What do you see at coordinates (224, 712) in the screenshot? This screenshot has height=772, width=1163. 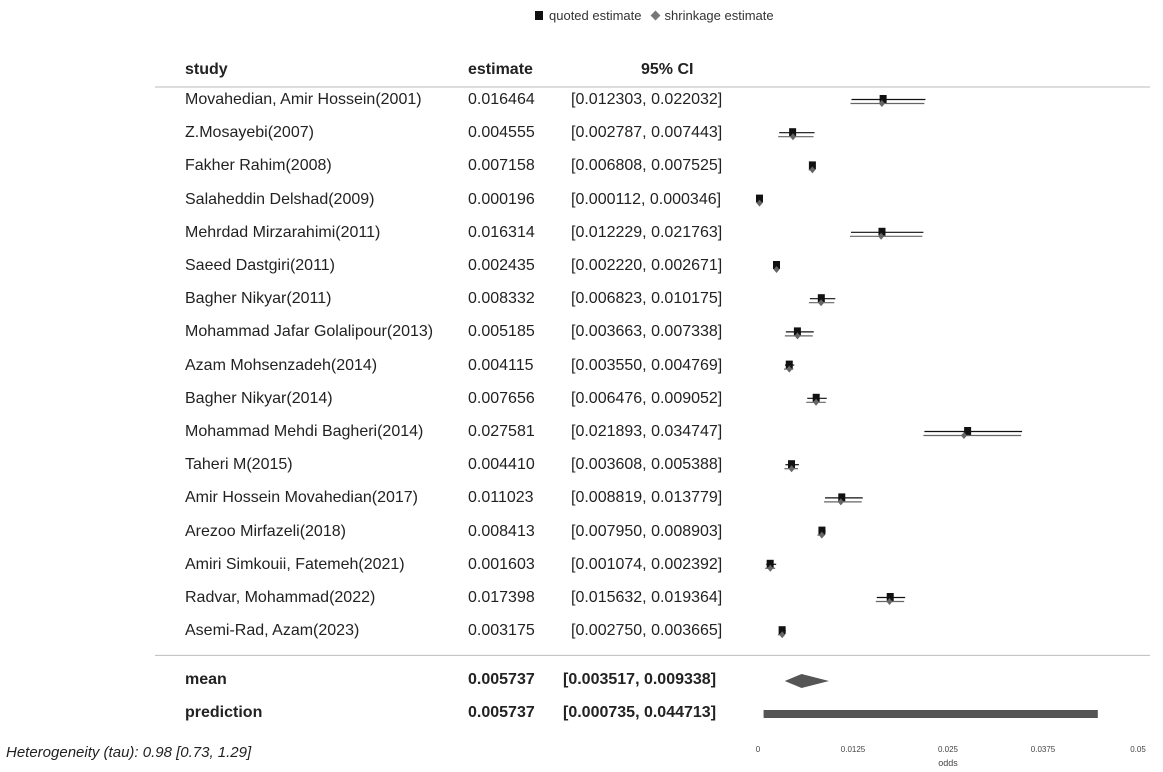 I see `prediction-label: prediction` at bounding box center [224, 712].